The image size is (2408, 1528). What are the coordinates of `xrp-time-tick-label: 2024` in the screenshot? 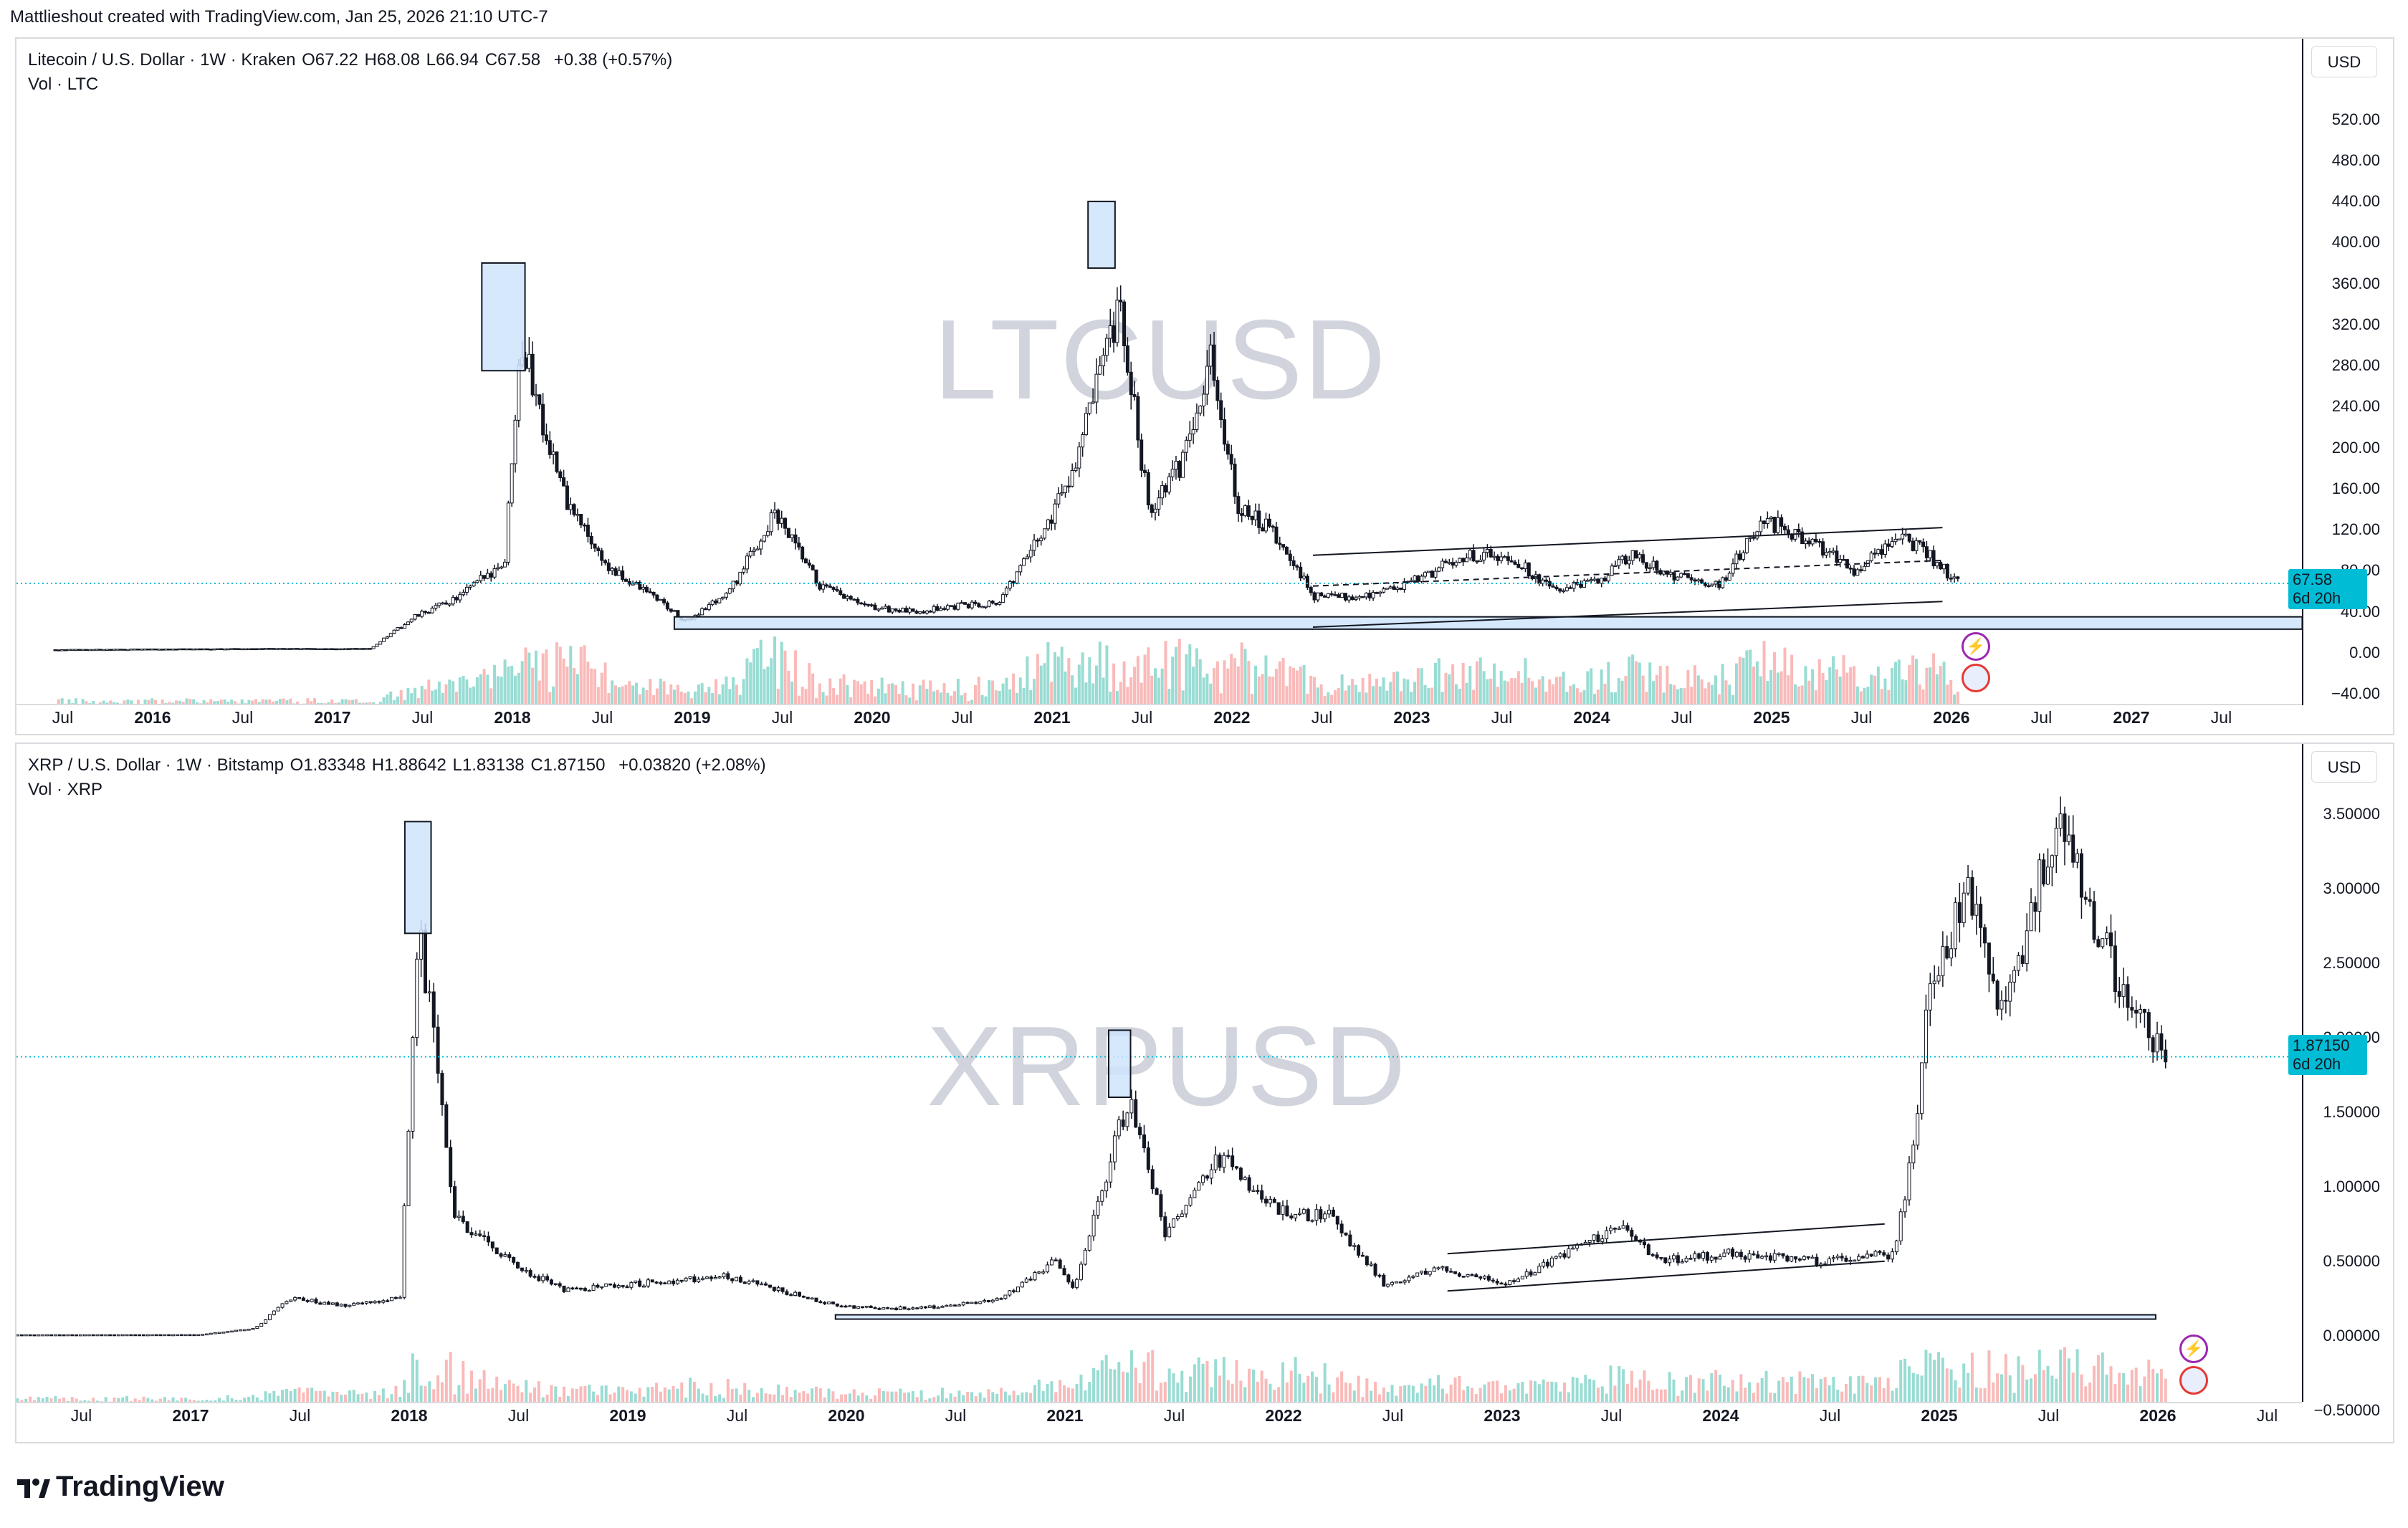 It's located at (1720, 1415).